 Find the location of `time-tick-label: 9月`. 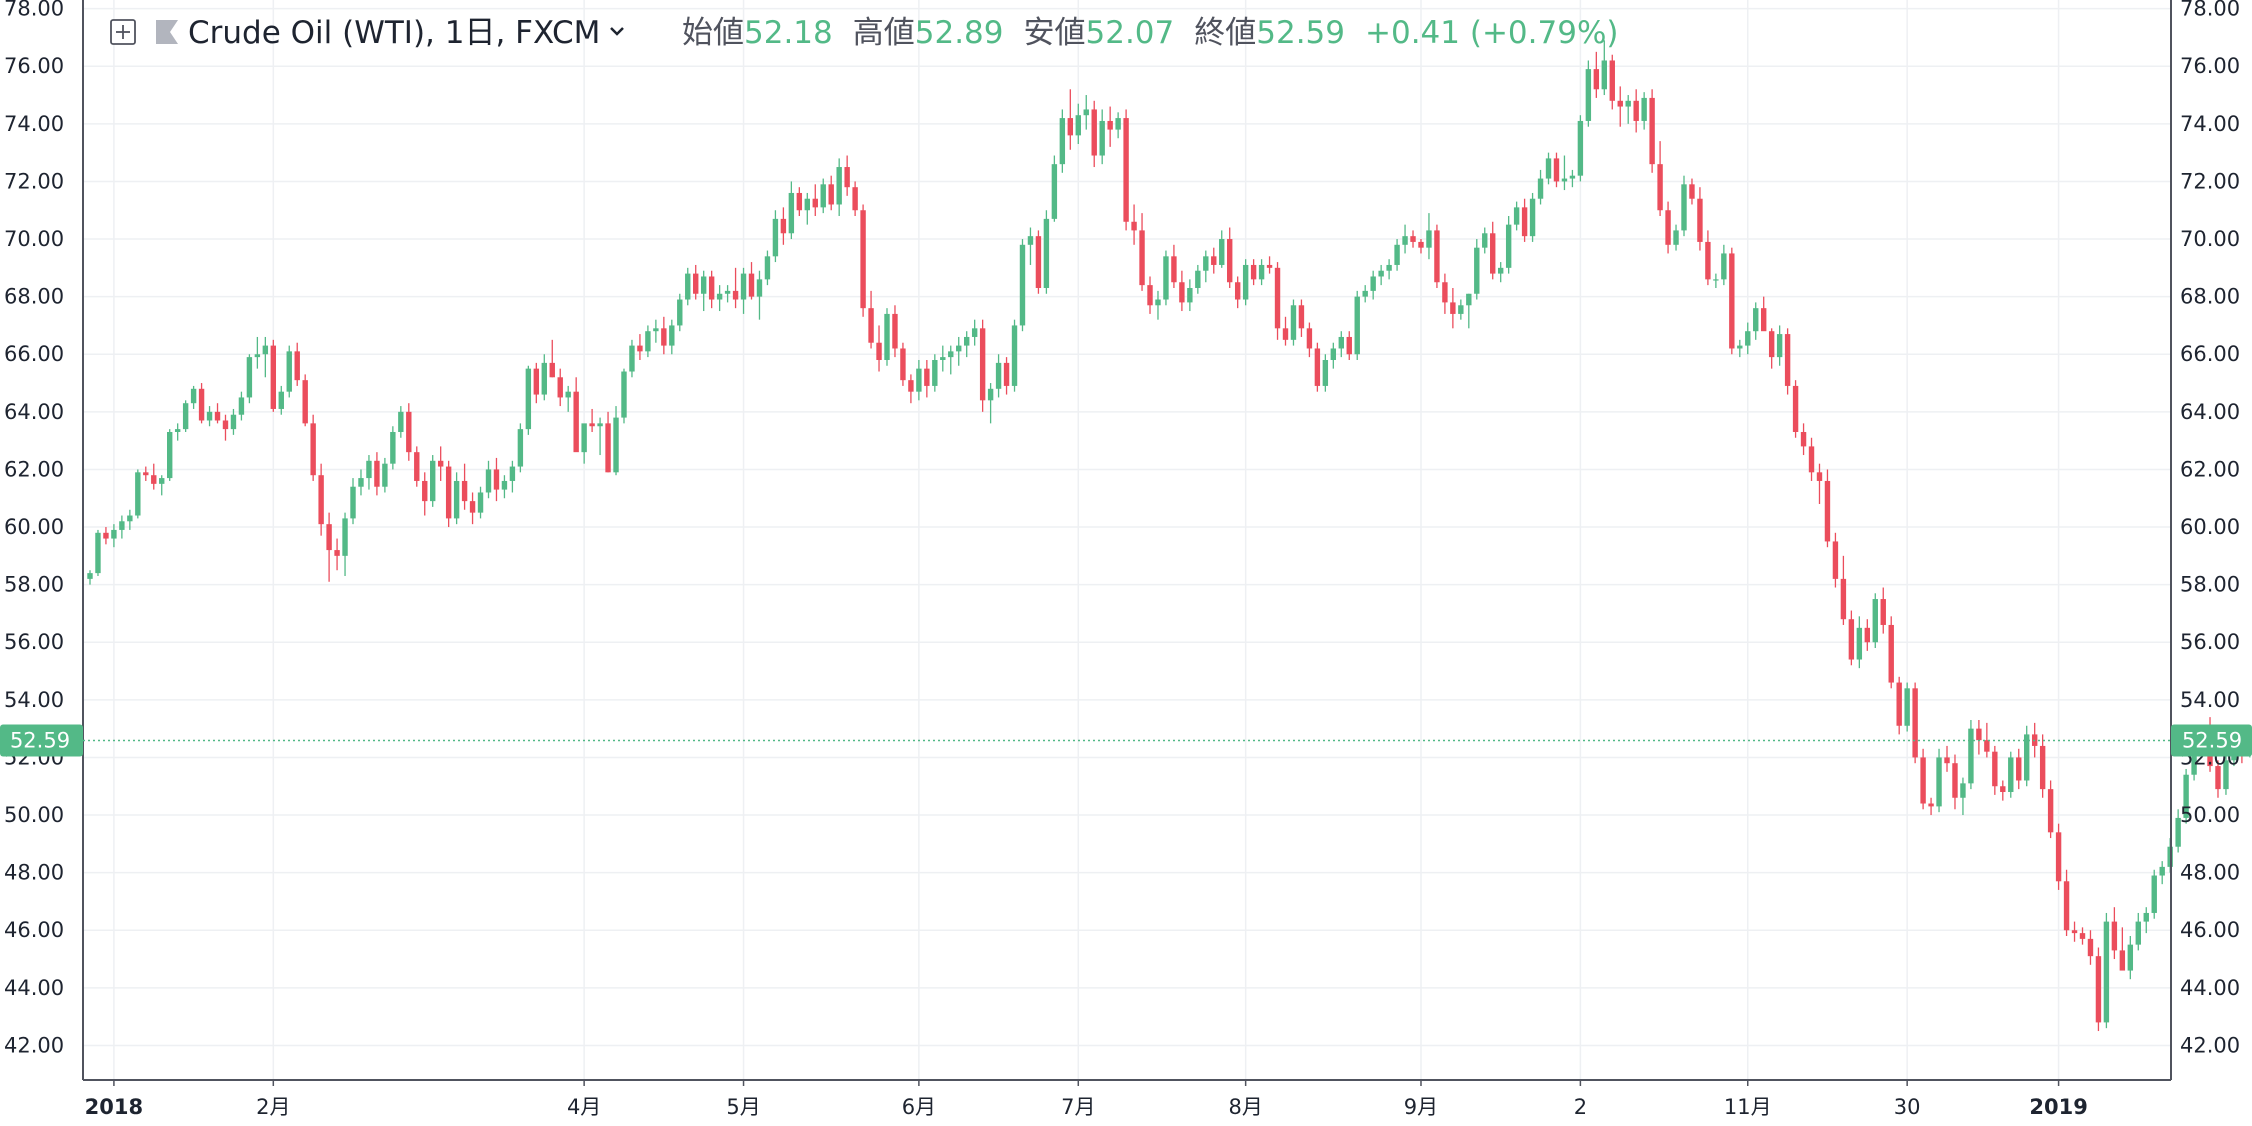

time-tick-label: 9月 is located at coordinates (1421, 1107).